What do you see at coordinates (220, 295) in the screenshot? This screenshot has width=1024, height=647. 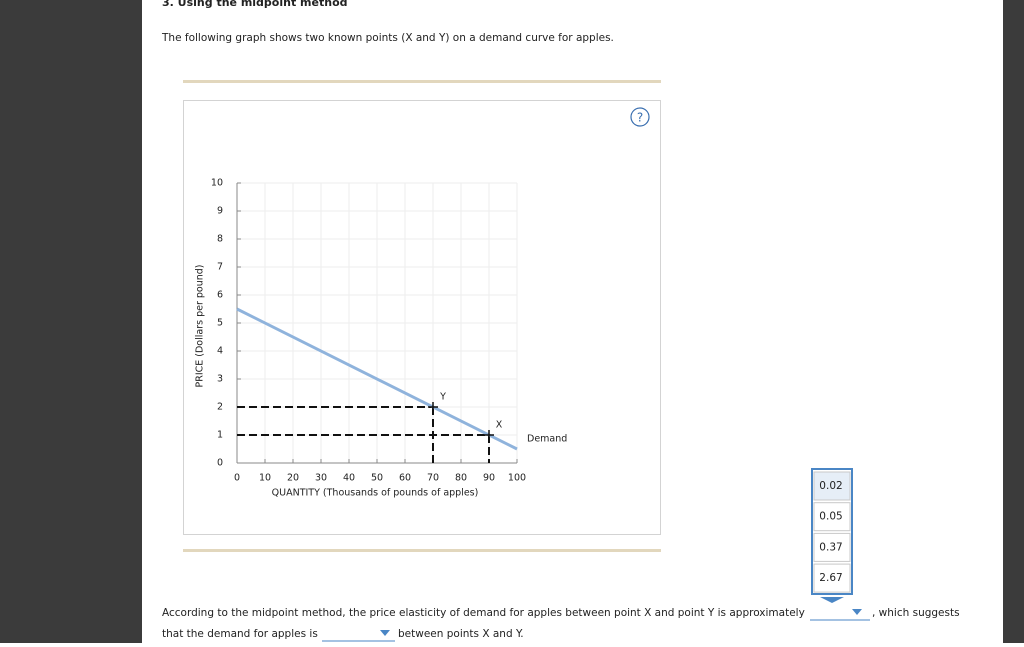 I see `y-tick-label: 6` at bounding box center [220, 295].